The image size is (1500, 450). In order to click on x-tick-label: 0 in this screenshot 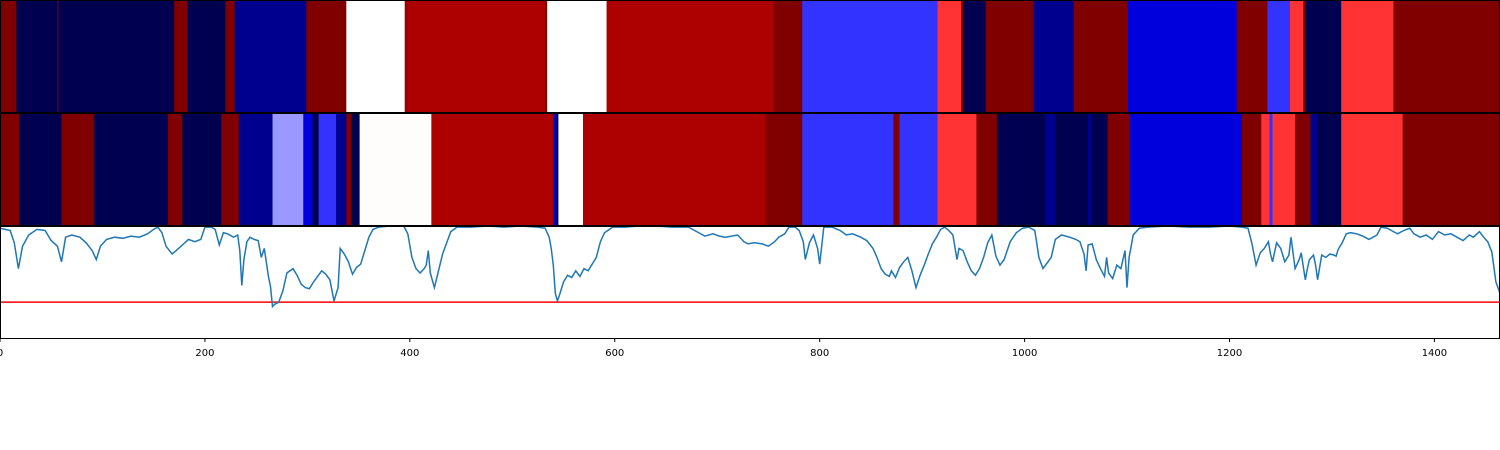, I will do `click(1, 353)`.